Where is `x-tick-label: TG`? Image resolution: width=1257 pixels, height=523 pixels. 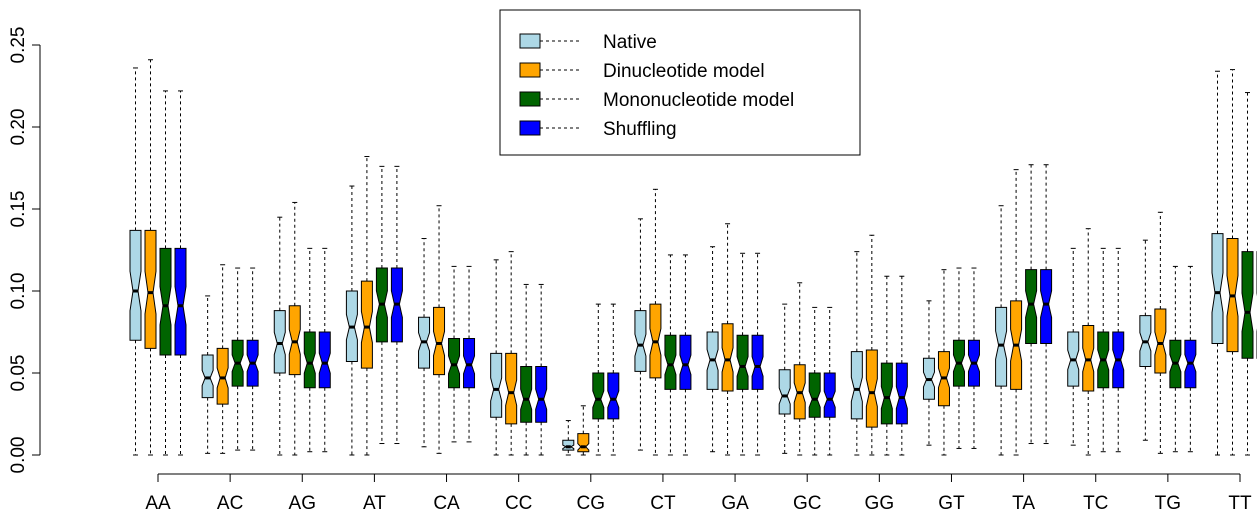
x-tick-label: TG is located at coordinates (1168, 503).